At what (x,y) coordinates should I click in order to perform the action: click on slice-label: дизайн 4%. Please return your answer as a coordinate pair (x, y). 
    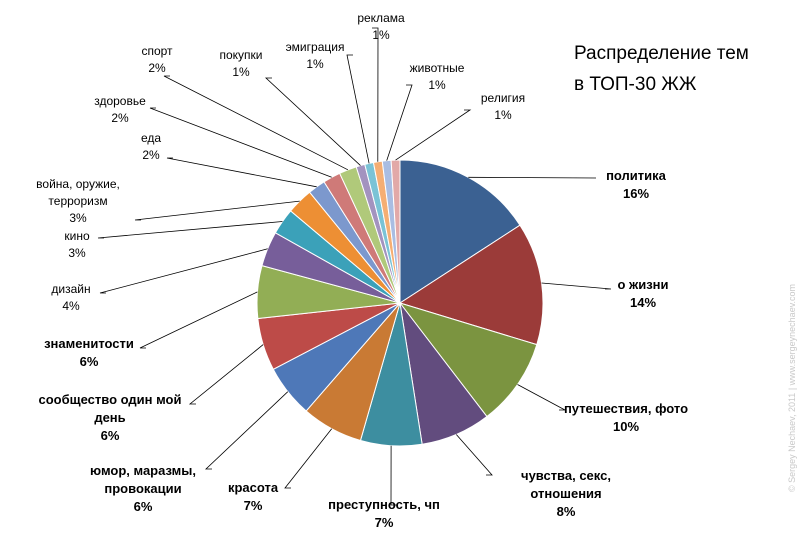
    Looking at the image, I should click on (70, 297).